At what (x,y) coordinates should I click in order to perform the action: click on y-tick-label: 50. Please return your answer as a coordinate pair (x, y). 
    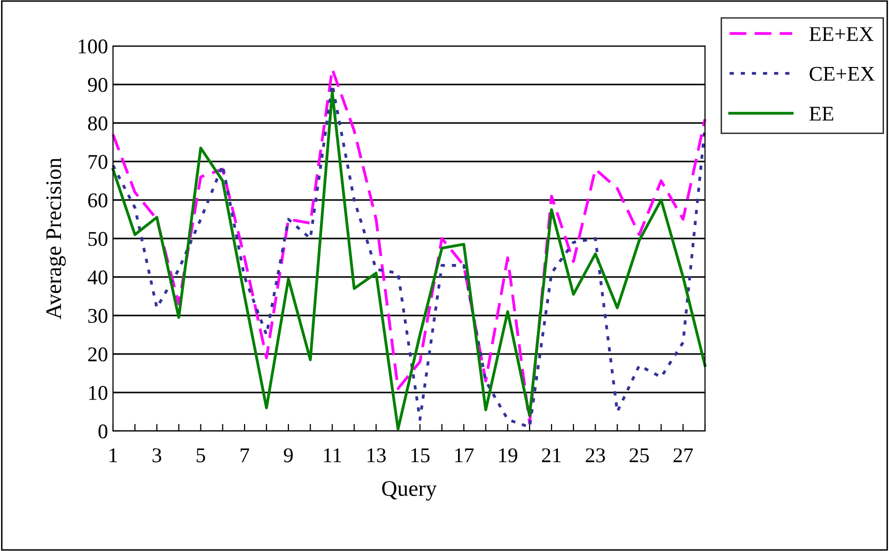
    Looking at the image, I should click on (98, 239).